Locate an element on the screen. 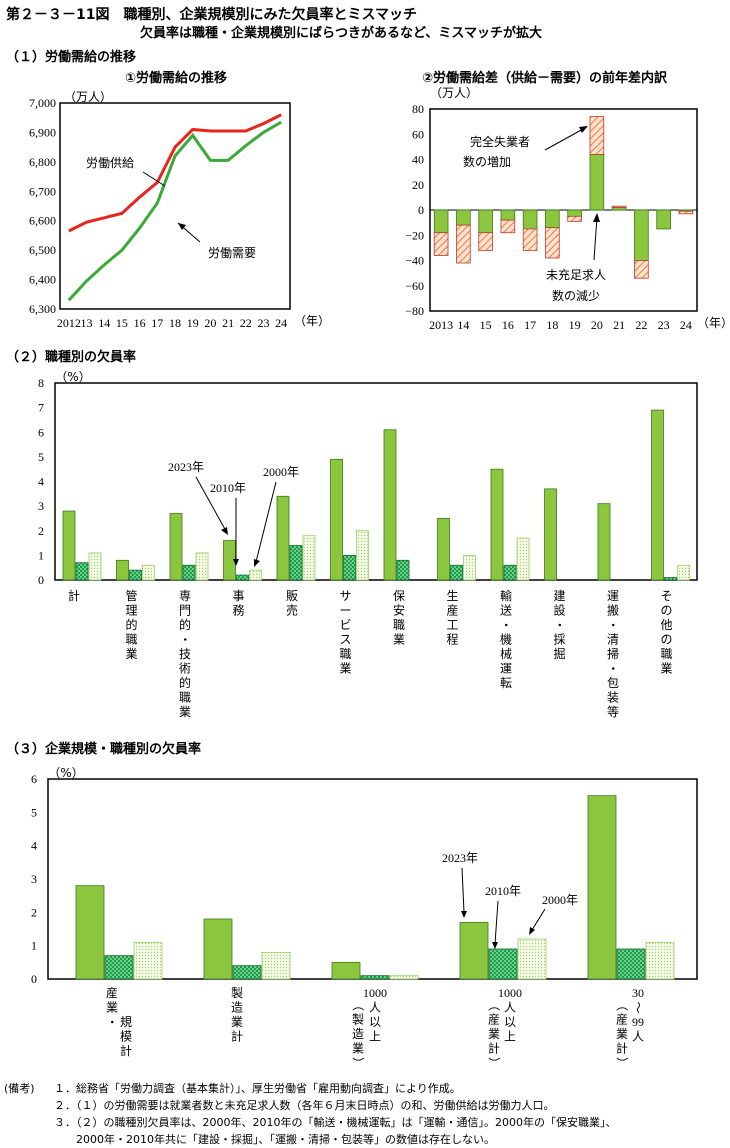  chart2-xtick-label: 2013 is located at coordinates (441, 325).